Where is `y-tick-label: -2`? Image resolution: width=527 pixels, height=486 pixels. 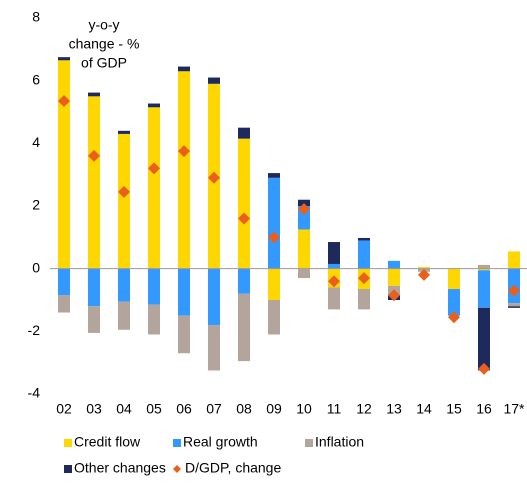 y-tick-label: -2 is located at coordinates (34, 330).